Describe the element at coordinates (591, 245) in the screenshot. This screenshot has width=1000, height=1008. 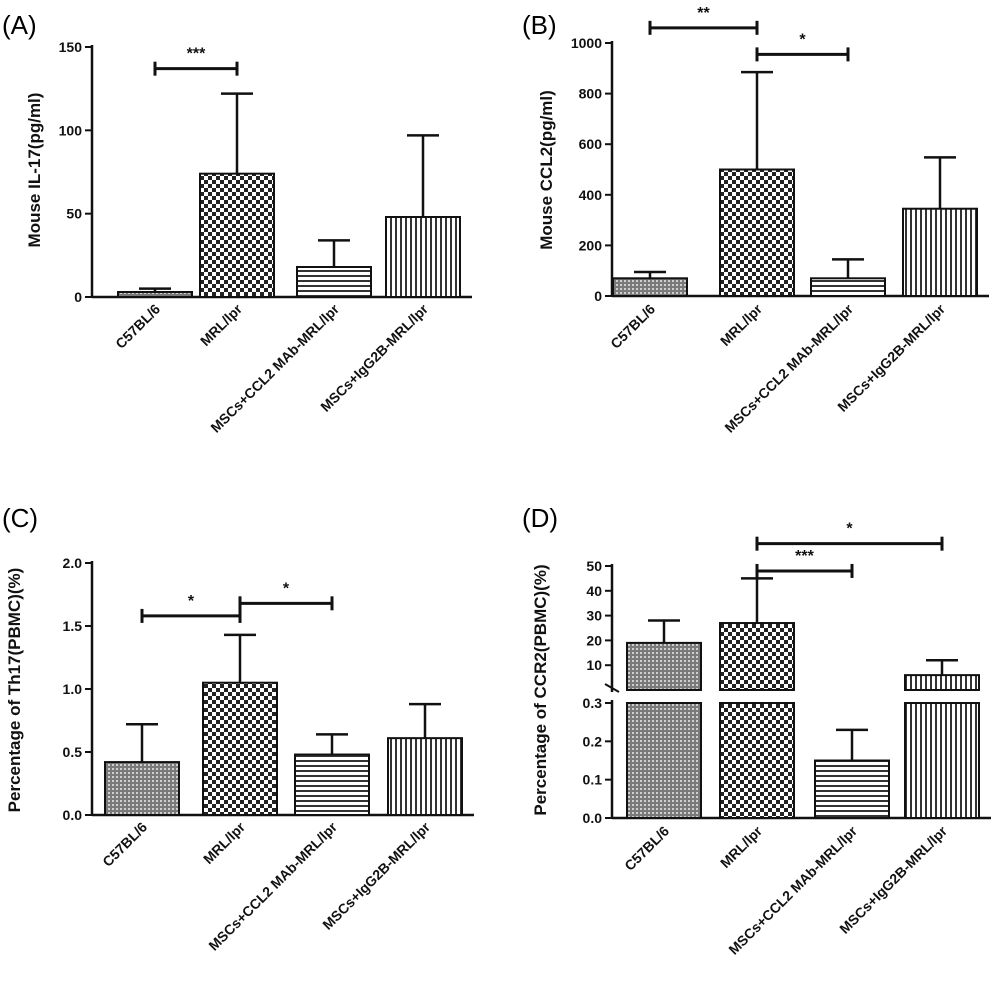
I see `y-tick-label: 200` at that location.